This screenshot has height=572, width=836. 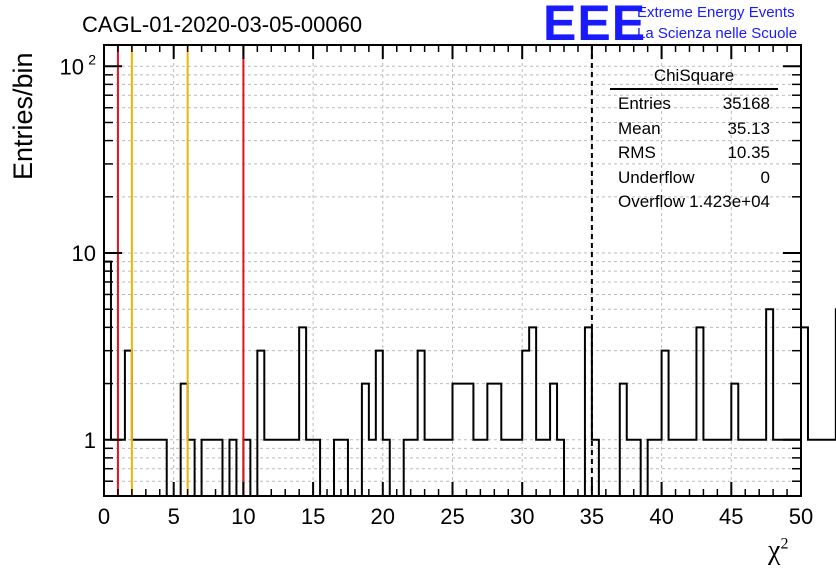 What do you see at coordinates (656, 177) in the screenshot?
I see `stat-key: Underflow` at bounding box center [656, 177].